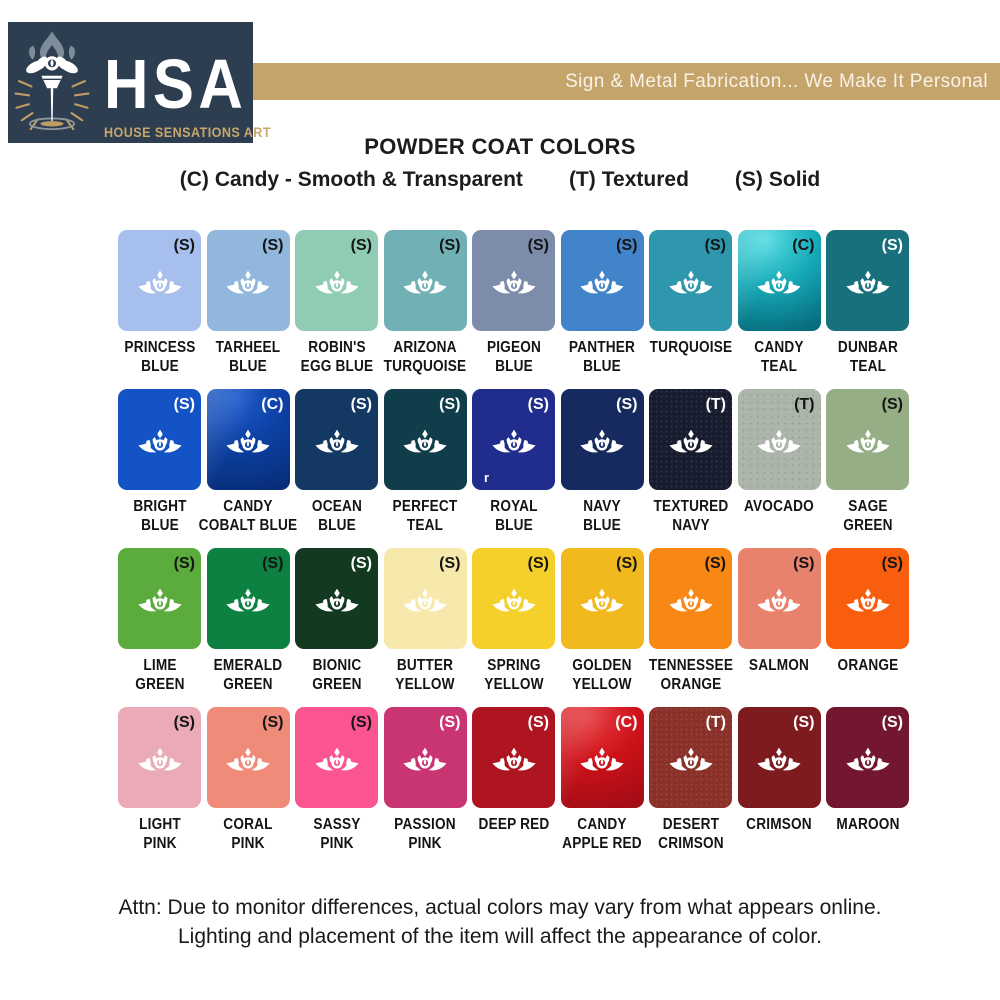 The image size is (1000, 1000). I want to click on legend-item-candy: (C) Candy - Smooth & Transparent, so click(351, 179).